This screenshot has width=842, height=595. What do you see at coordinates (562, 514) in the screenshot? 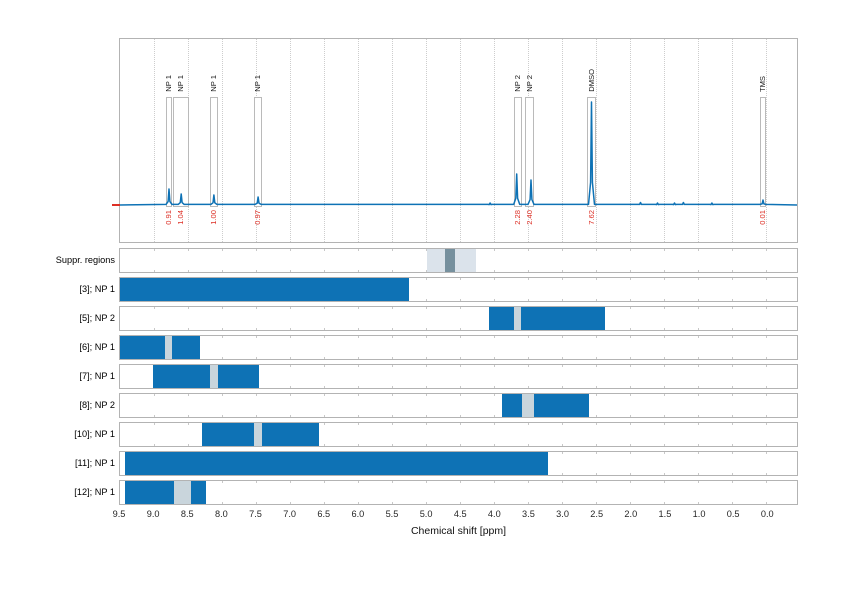
I see `x-tick-label: 3.0` at bounding box center [562, 514].